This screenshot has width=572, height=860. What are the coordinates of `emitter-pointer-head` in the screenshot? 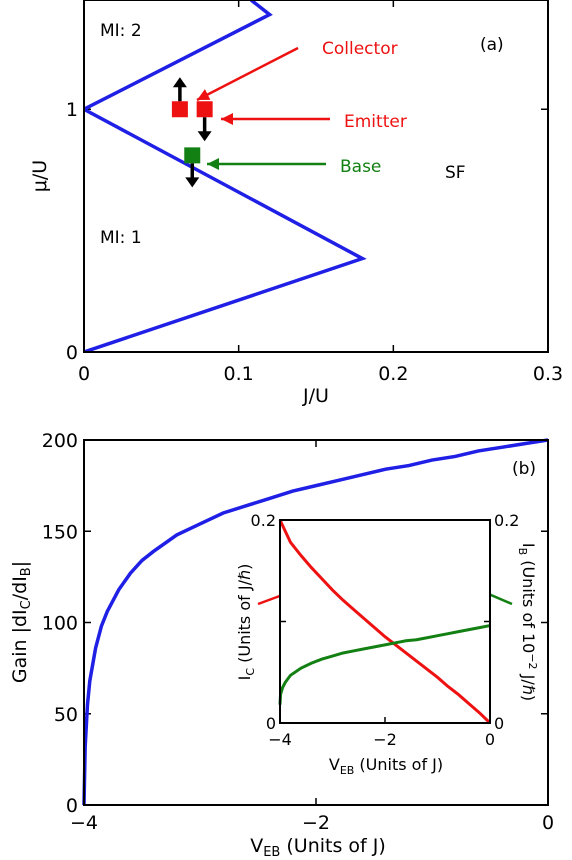 It's located at (227, 119).